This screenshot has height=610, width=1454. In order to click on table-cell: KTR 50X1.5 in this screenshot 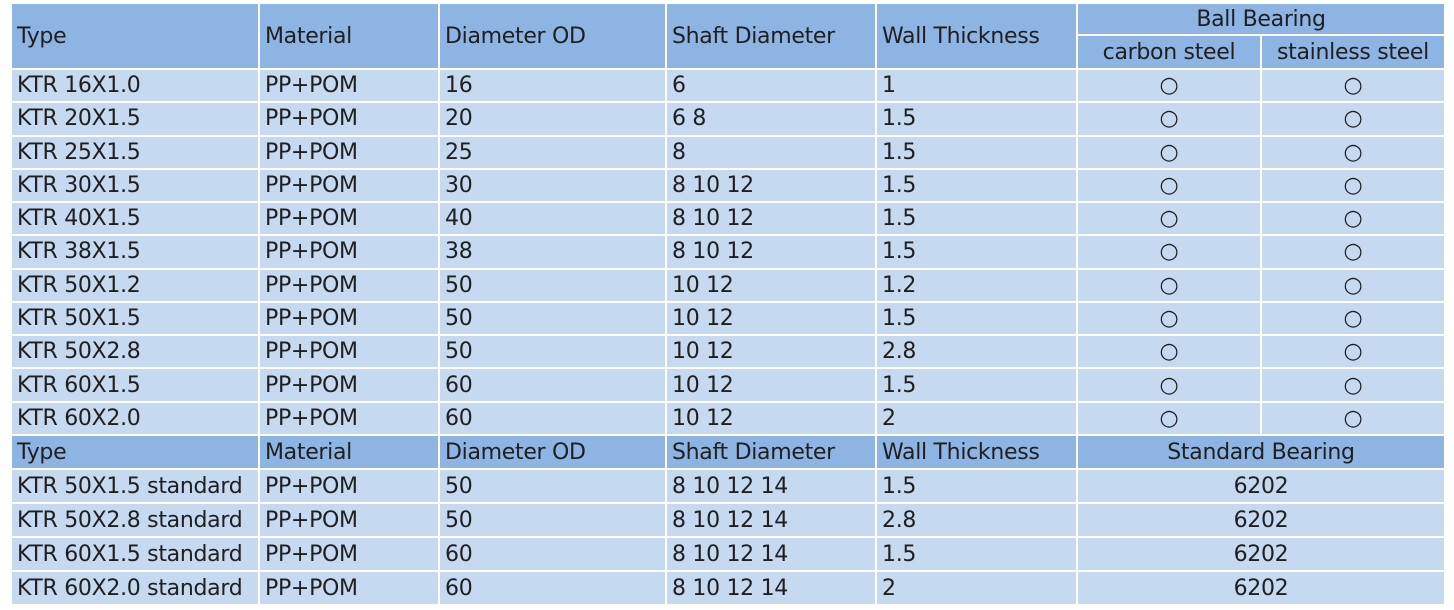, I will do `click(135, 318)`.